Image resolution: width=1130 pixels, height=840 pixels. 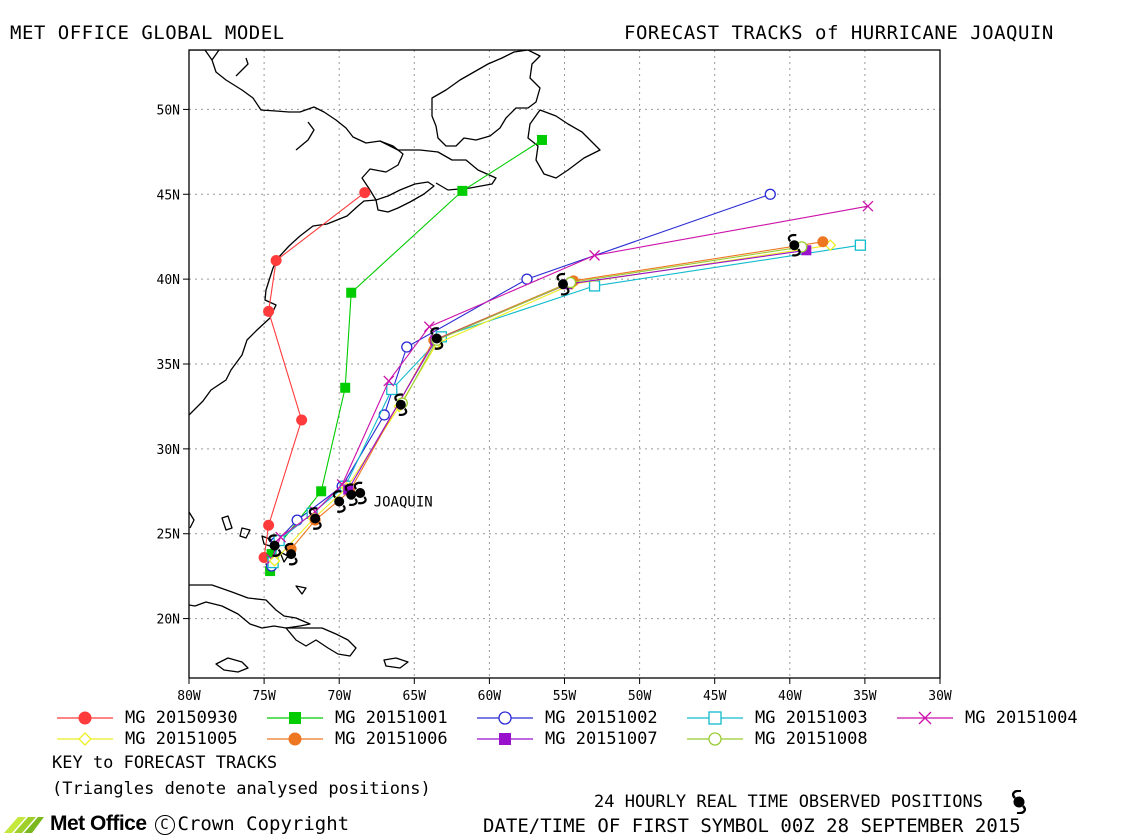 I want to click on met-office-brand: Met Office C Crown Copyright, so click(x=175, y=824).